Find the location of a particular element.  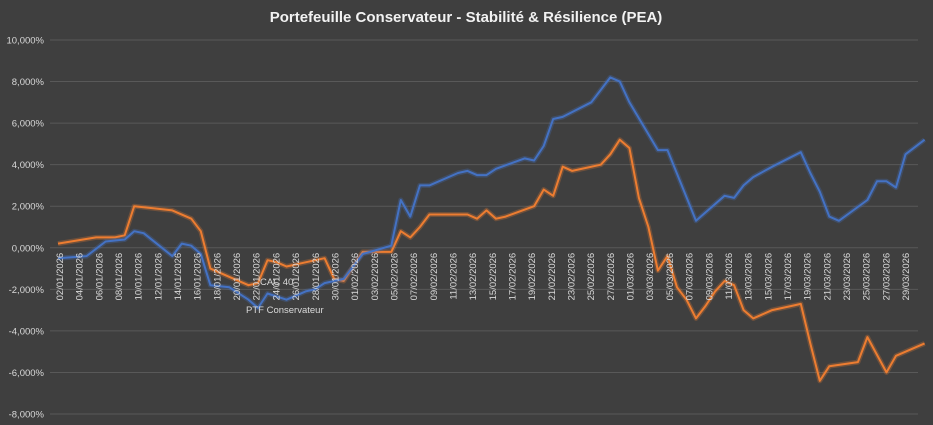

legend: CAC 40 PTF Conservateur is located at coordinates (285, 296).